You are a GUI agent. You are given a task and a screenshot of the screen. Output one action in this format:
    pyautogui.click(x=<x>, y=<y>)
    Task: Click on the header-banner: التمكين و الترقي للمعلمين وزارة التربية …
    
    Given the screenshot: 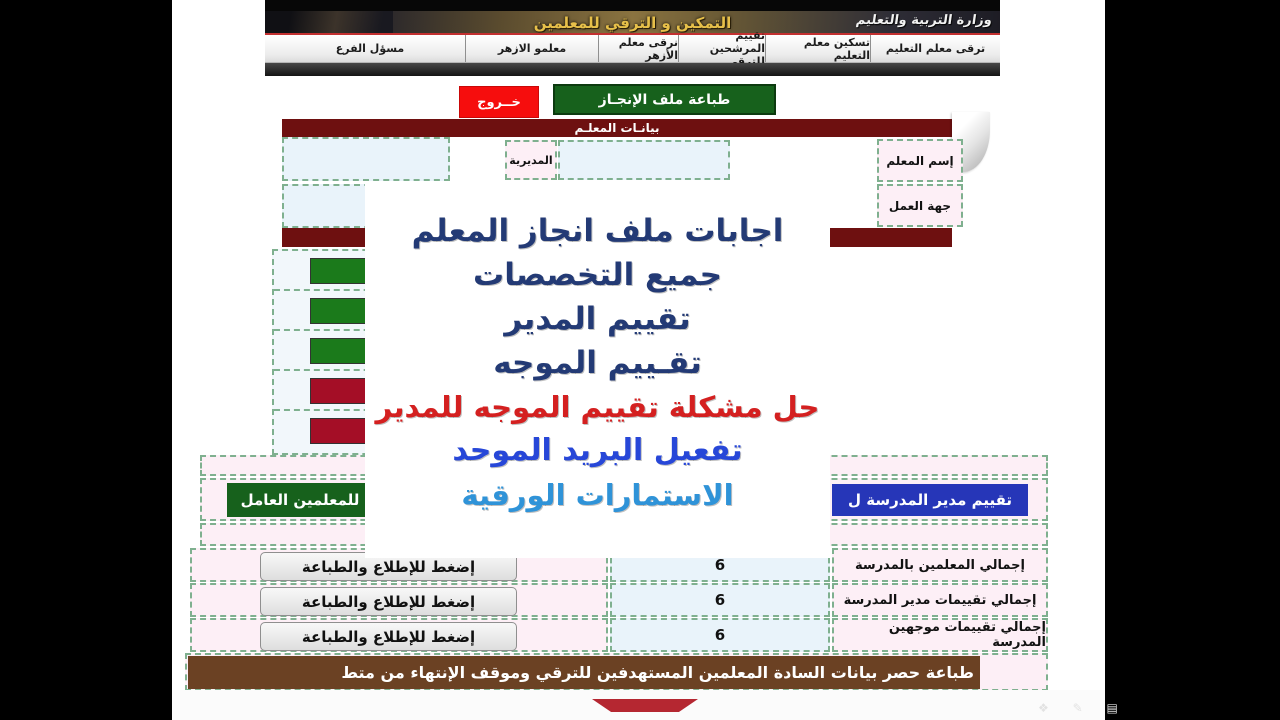 What is the action you would take?
    pyautogui.click(x=632, y=22)
    